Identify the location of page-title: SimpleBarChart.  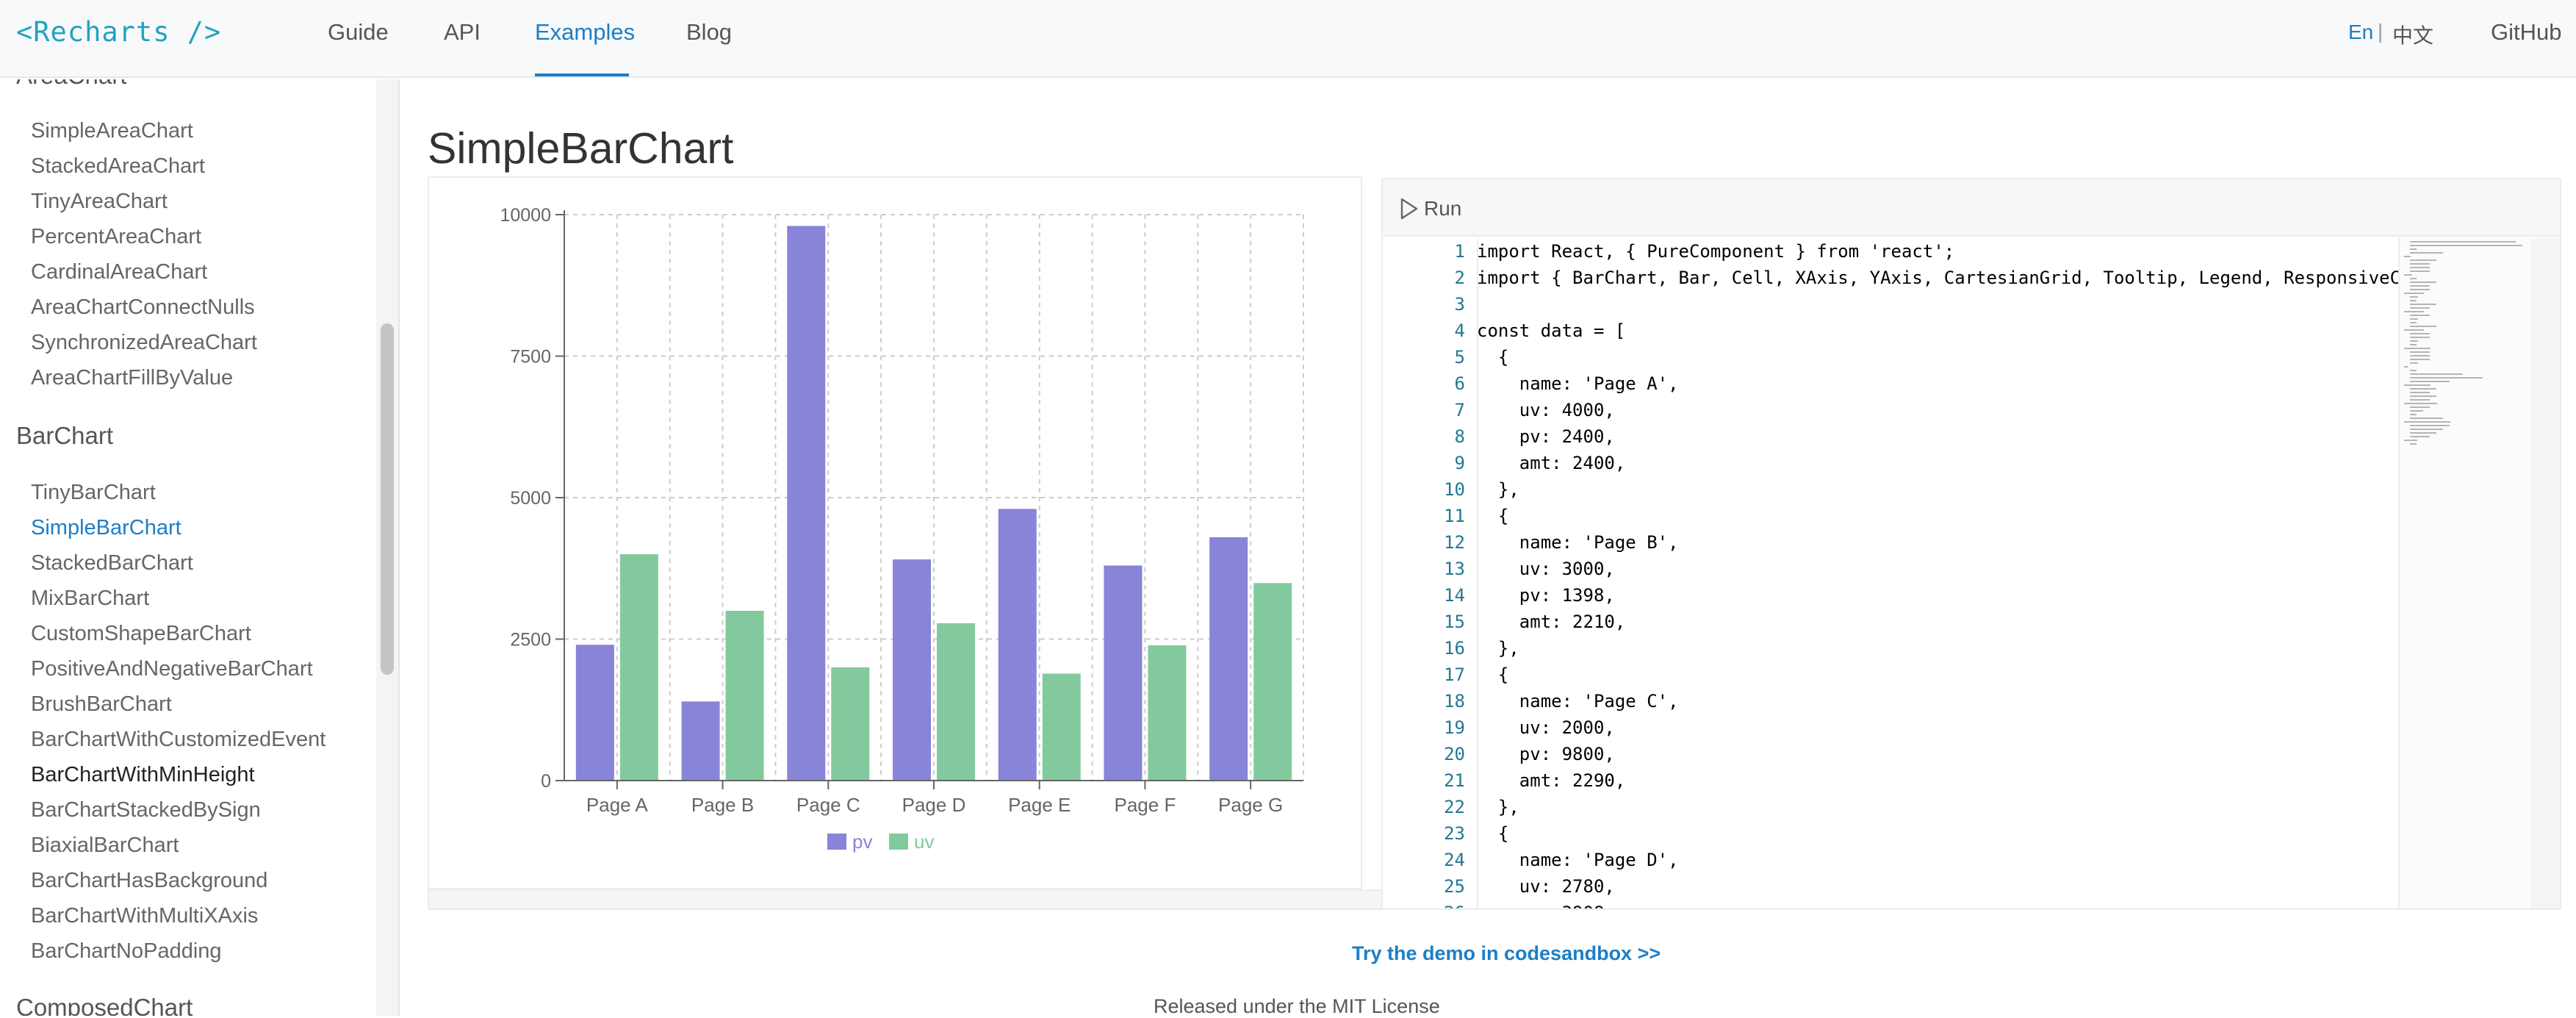
(581, 148).